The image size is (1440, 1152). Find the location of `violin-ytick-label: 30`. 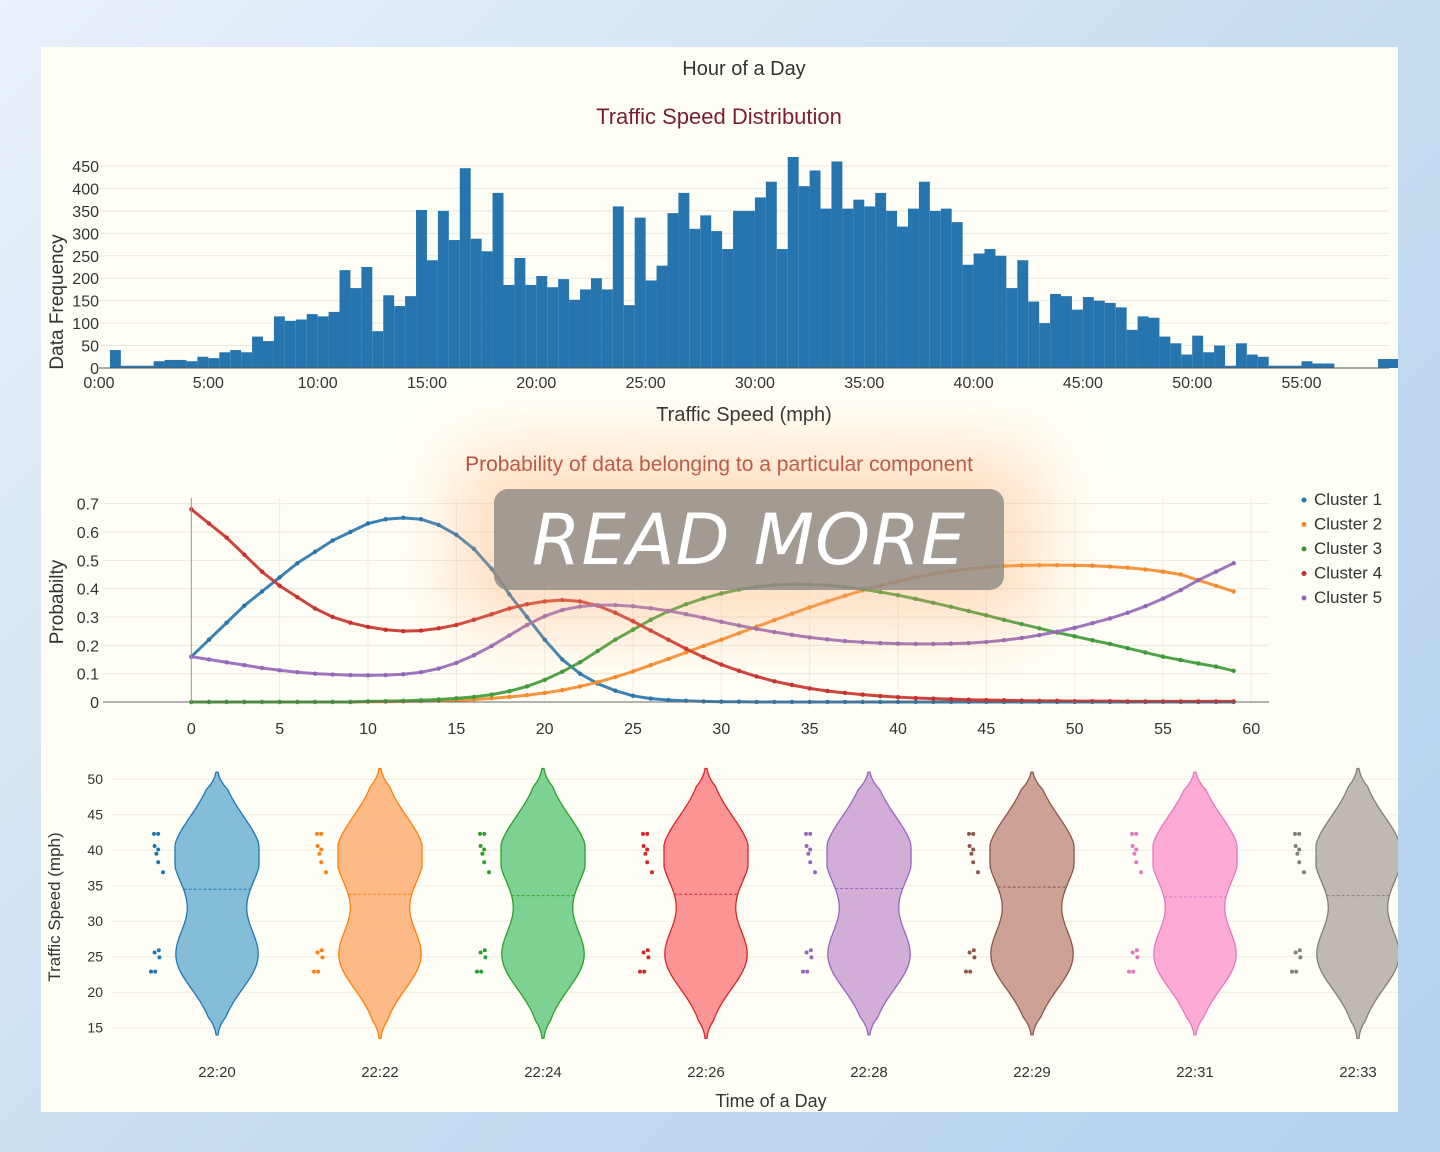

violin-ytick-label: 30 is located at coordinates (95, 921).